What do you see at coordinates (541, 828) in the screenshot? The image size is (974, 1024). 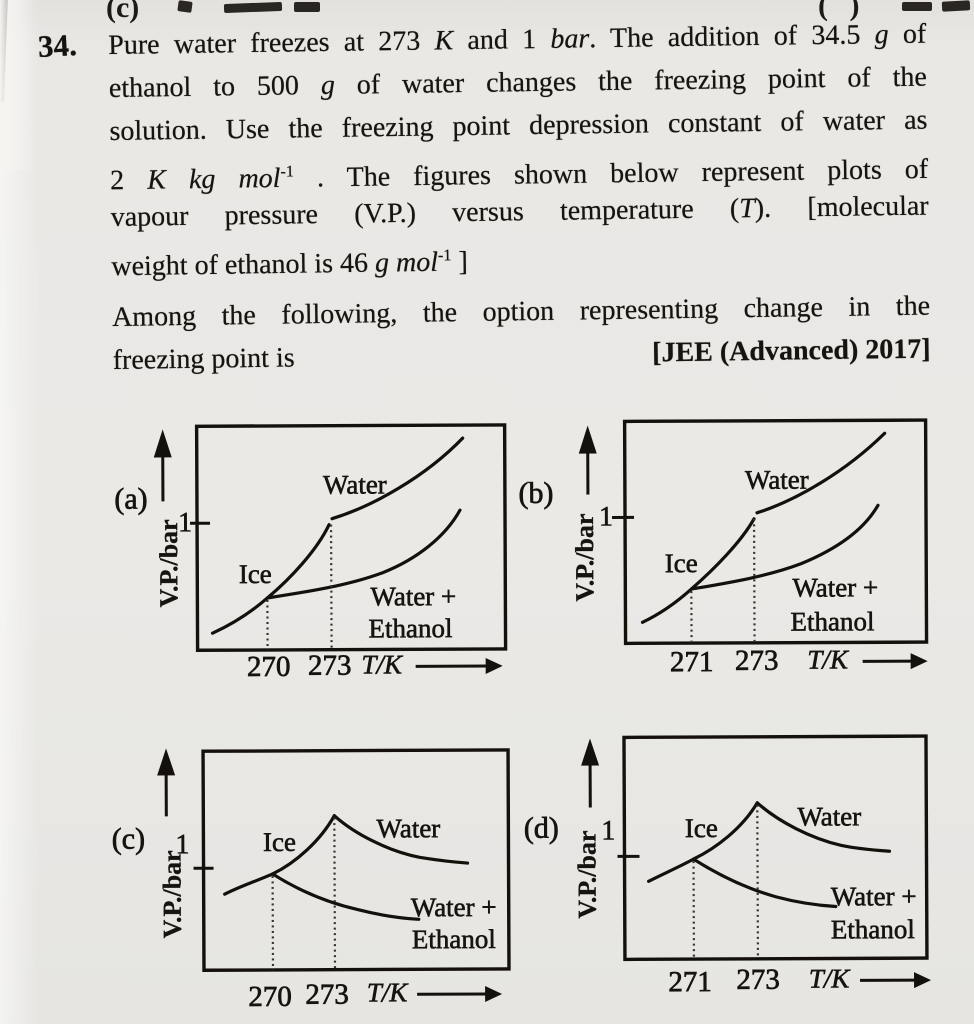 I see `option-label: (d)` at bounding box center [541, 828].